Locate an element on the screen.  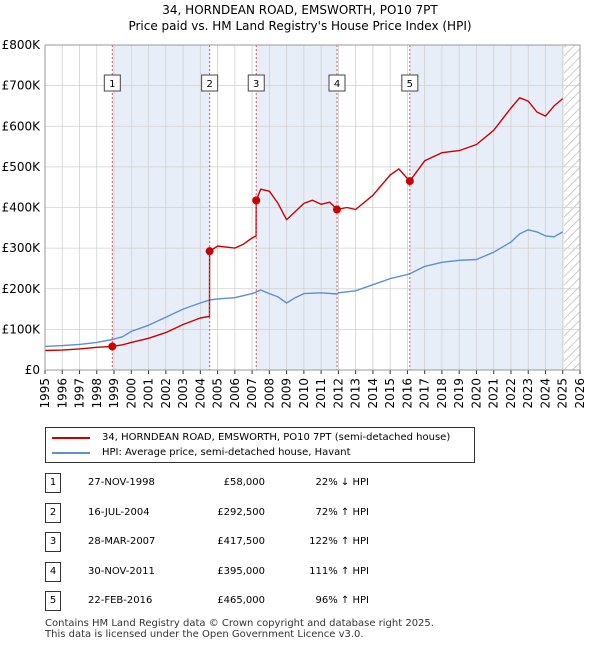
transaction-number: 3 is located at coordinates (53, 542).